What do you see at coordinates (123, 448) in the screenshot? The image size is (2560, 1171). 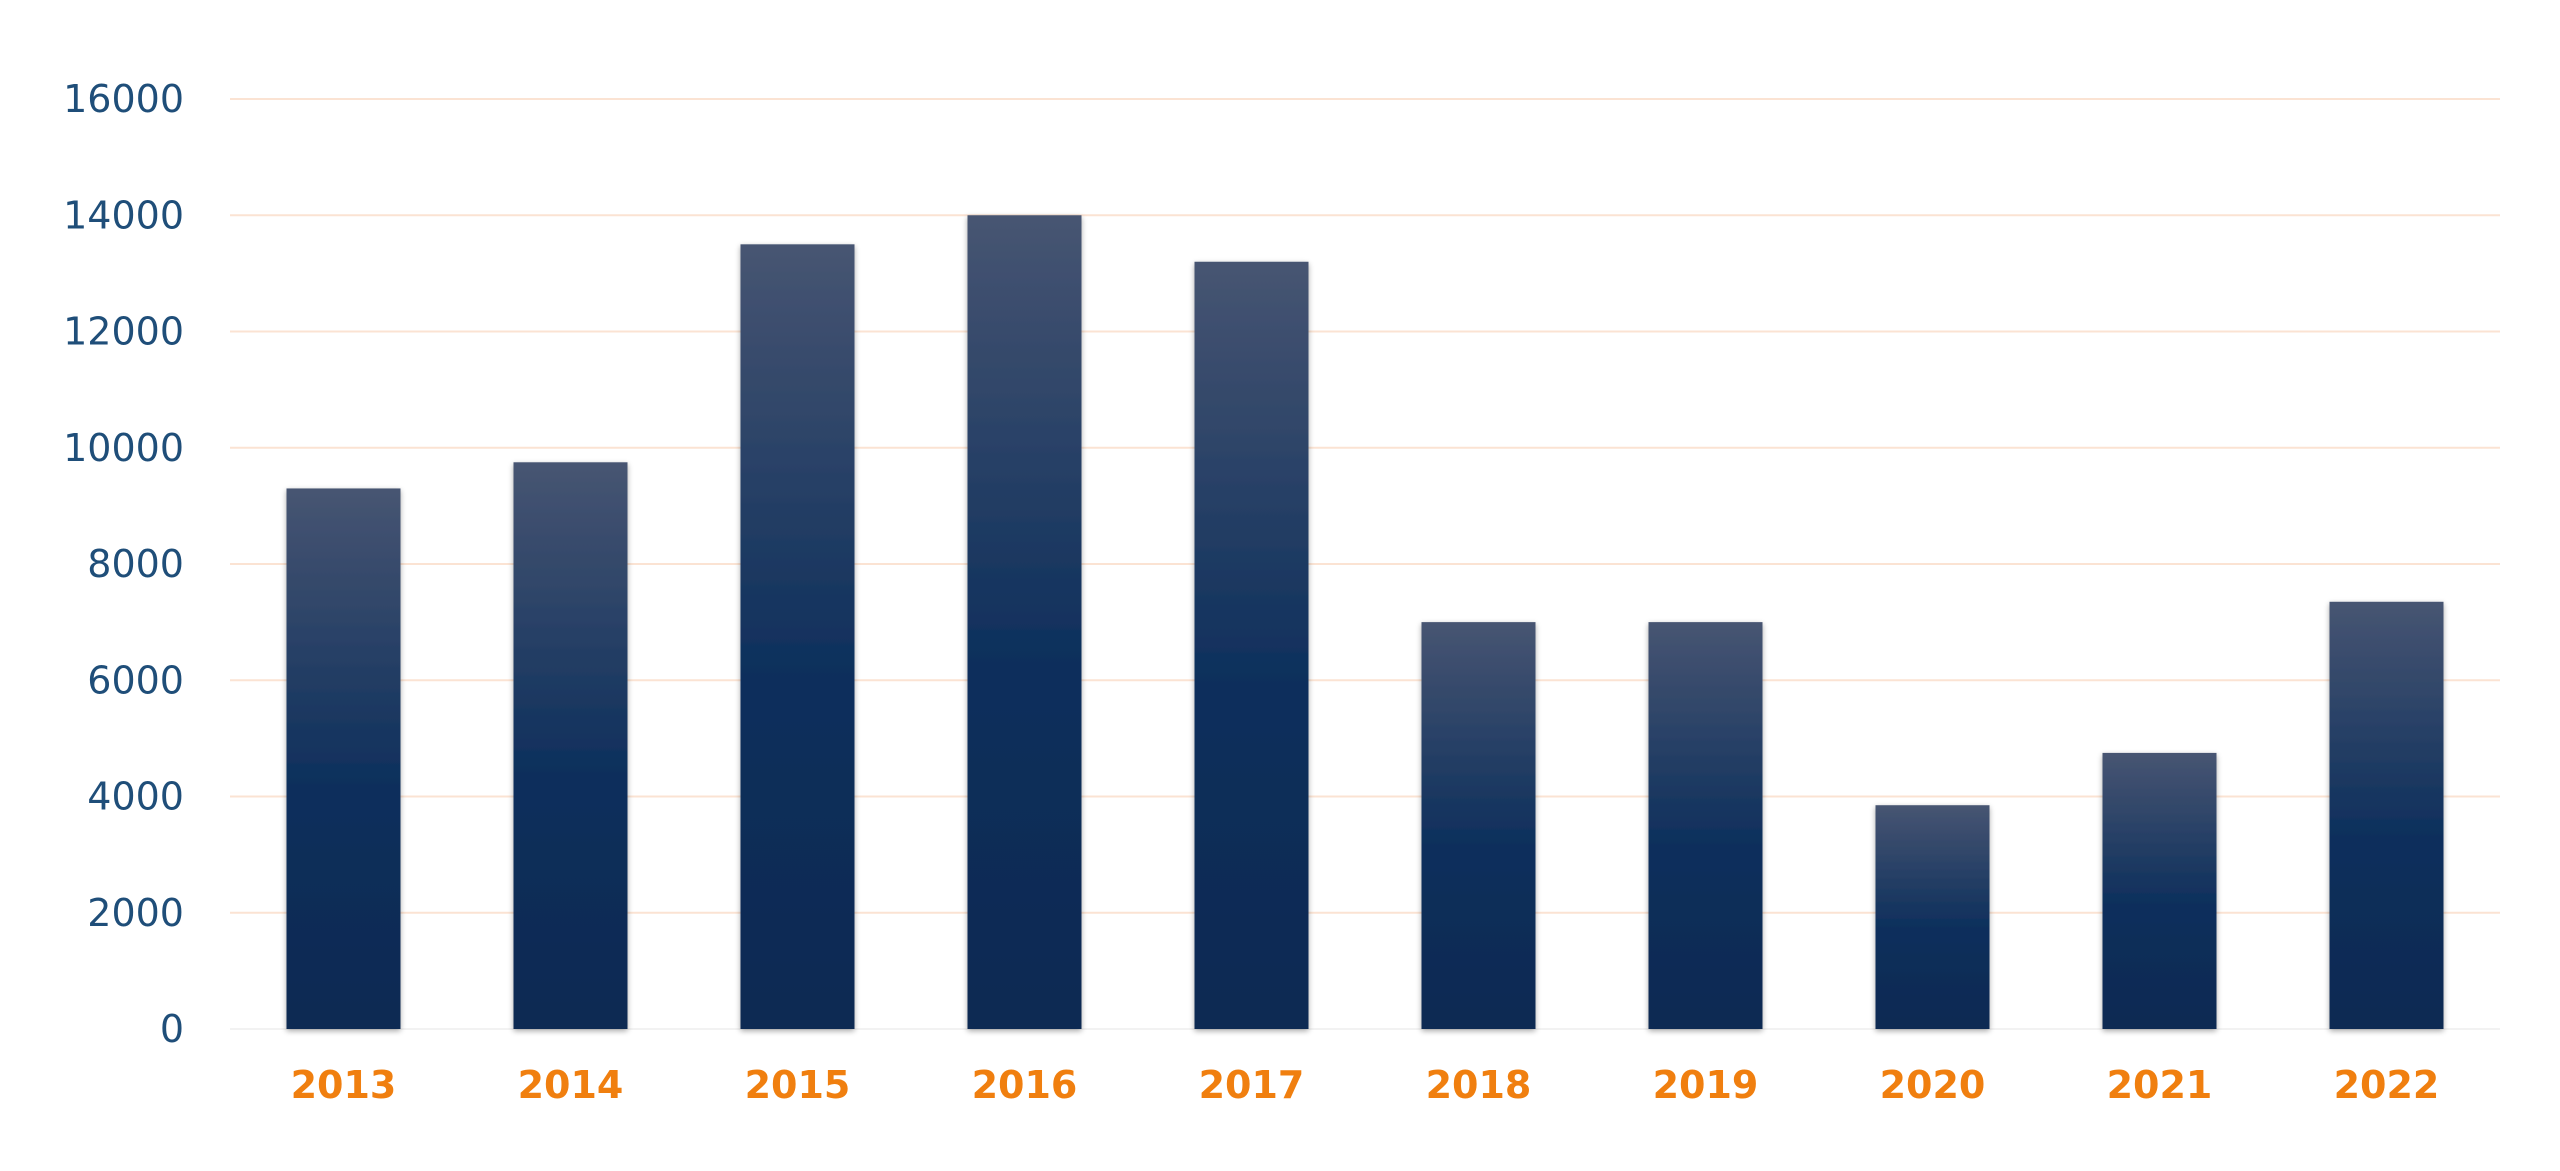 I see `y-tick-label: 10000` at bounding box center [123, 448].